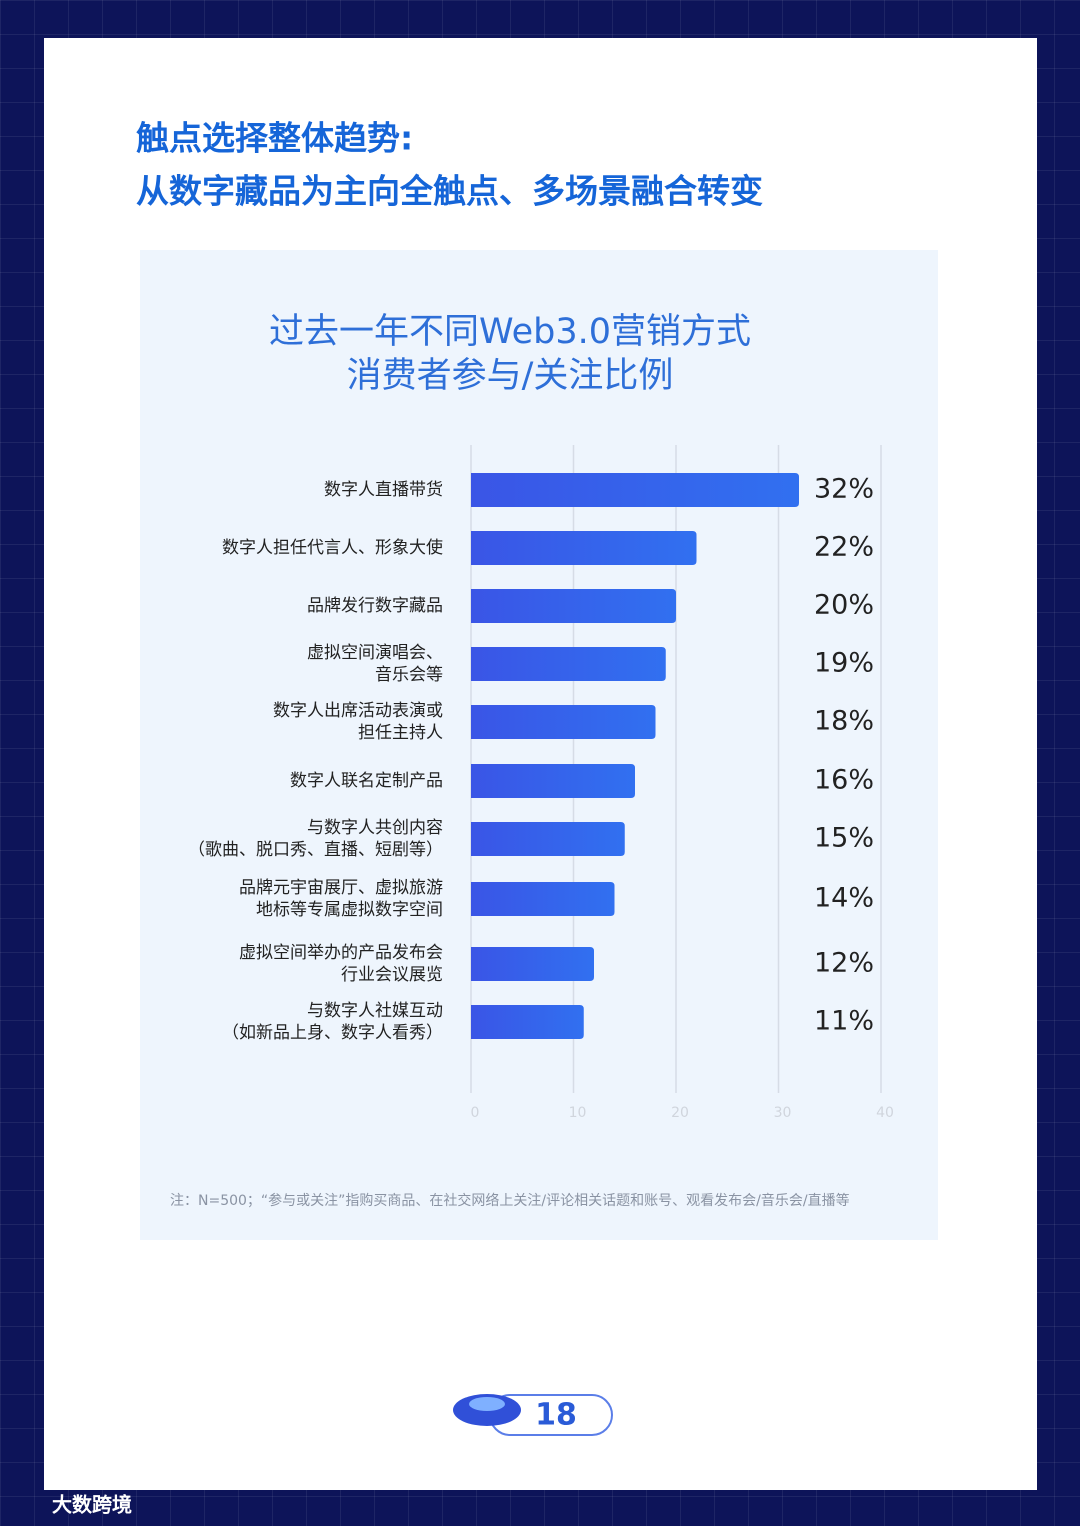 The width and height of the screenshot is (1080, 1526). Describe the element at coordinates (844, 898) in the screenshot. I see `value-label: 14%` at that location.